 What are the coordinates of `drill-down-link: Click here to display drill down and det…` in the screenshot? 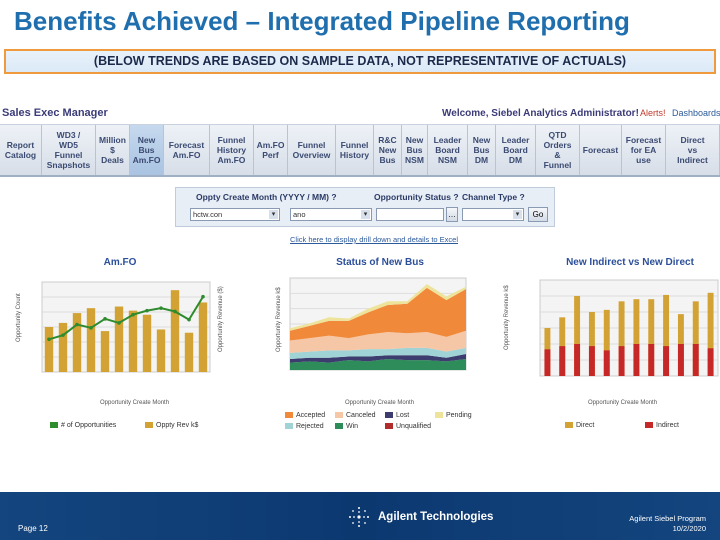 It's located at (374, 239).